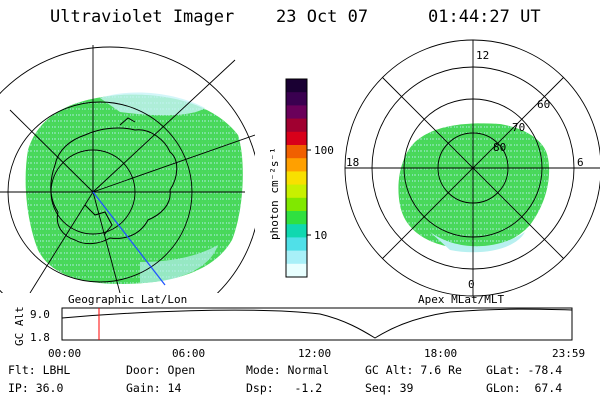  Describe the element at coordinates (580, 162) in the screenshot. I see `mlt-label-6: 6` at that location.